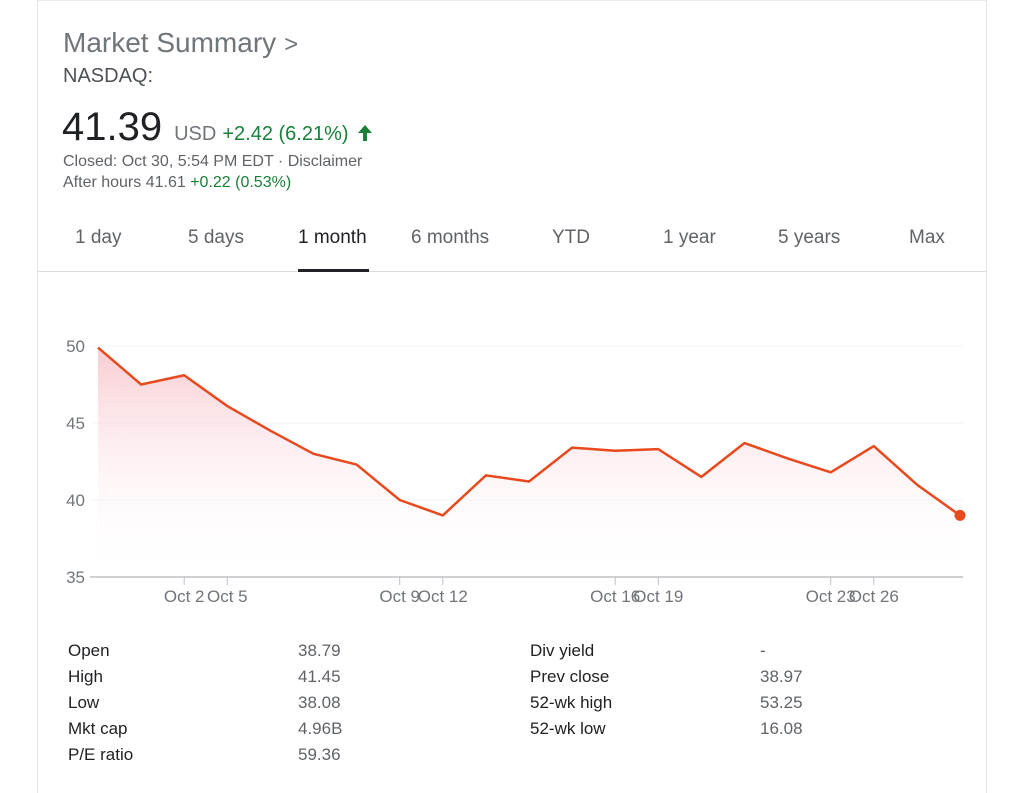 The width and height of the screenshot is (1009, 793). What do you see at coordinates (85, 676) in the screenshot?
I see `stat-label-high: High` at bounding box center [85, 676].